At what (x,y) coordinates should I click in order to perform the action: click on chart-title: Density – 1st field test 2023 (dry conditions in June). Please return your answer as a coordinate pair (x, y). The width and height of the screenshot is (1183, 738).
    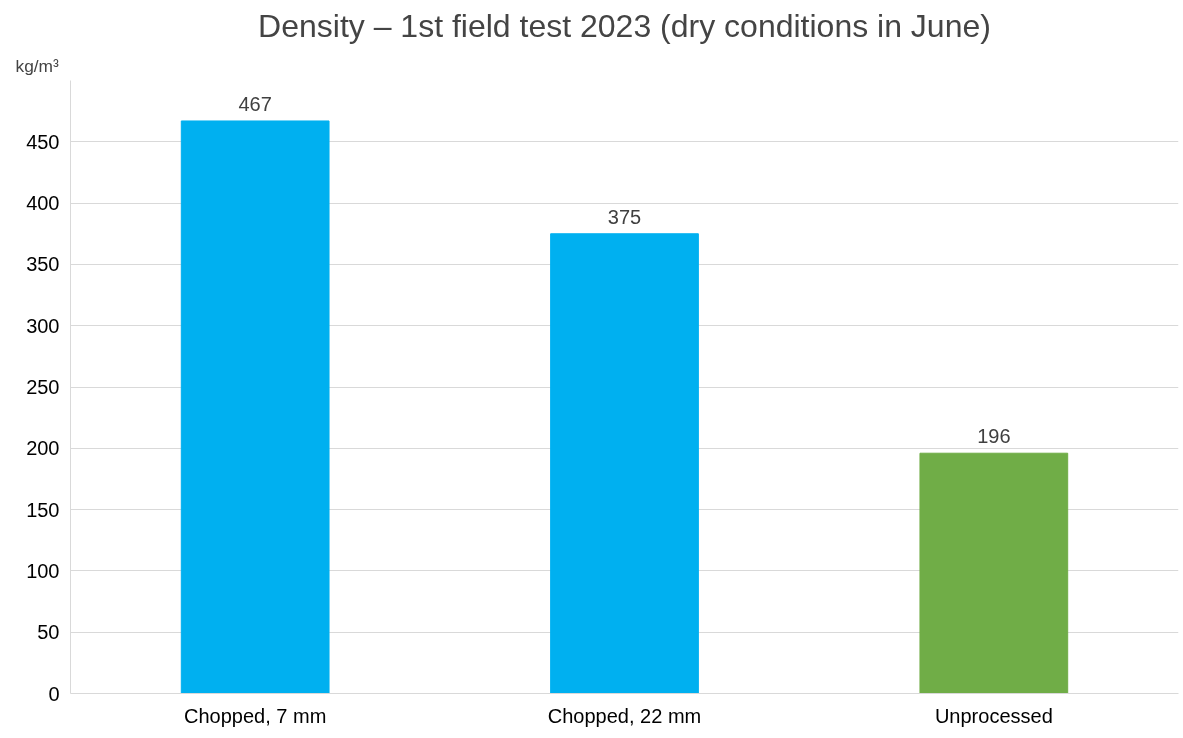
    Looking at the image, I should click on (624, 25).